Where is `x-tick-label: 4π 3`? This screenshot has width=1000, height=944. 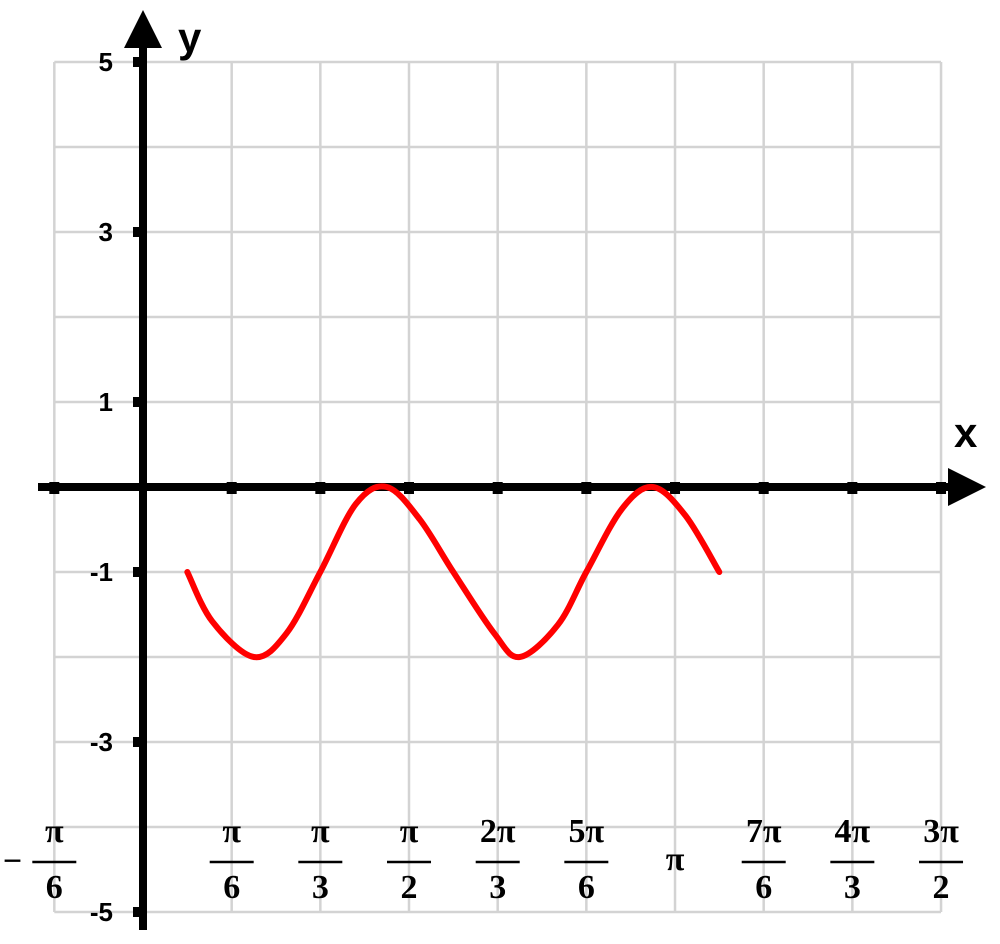
x-tick-label: 4π 3 is located at coordinates (852, 859).